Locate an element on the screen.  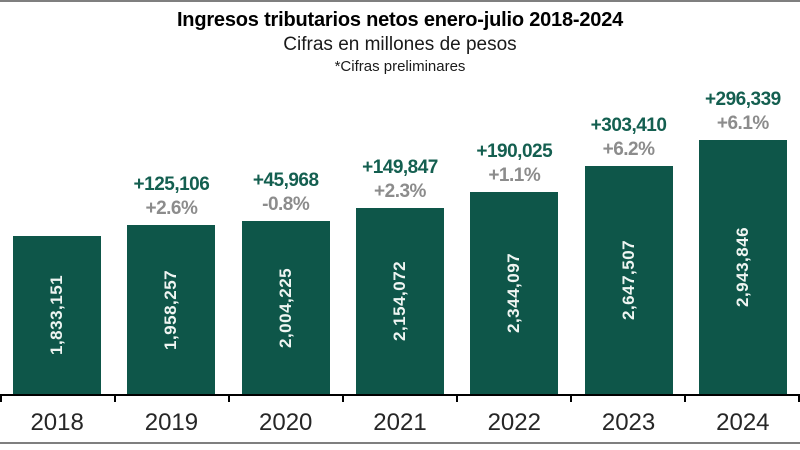
chart-subtitle: Cifras en millones de pesos is located at coordinates (400, 44).